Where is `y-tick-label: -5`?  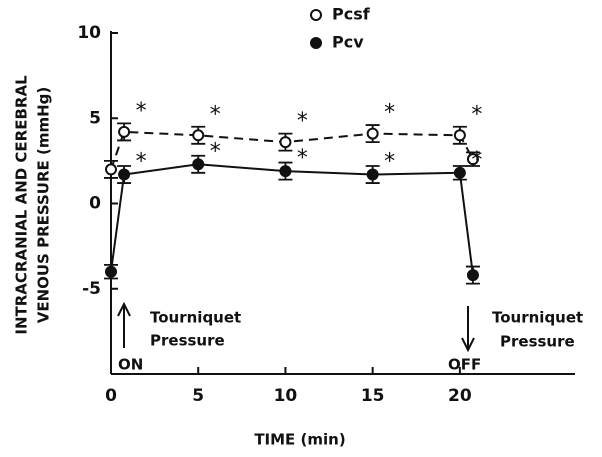 y-tick-label: -5 is located at coordinates (91, 289).